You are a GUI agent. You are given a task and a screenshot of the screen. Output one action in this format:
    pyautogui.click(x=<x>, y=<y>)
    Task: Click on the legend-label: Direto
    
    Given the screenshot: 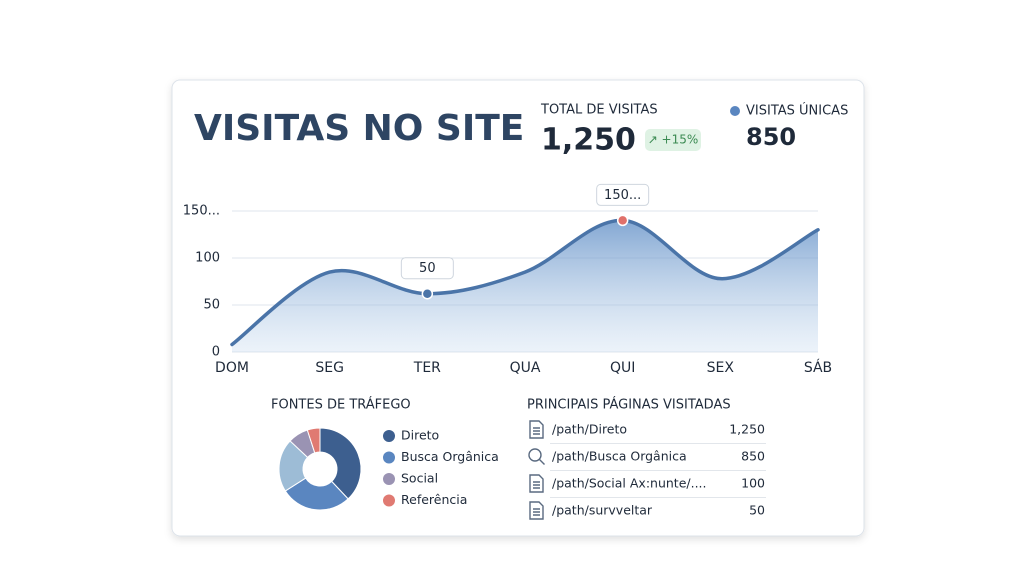 What is the action you would take?
    pyautogui.click(x=420, y=435)
    